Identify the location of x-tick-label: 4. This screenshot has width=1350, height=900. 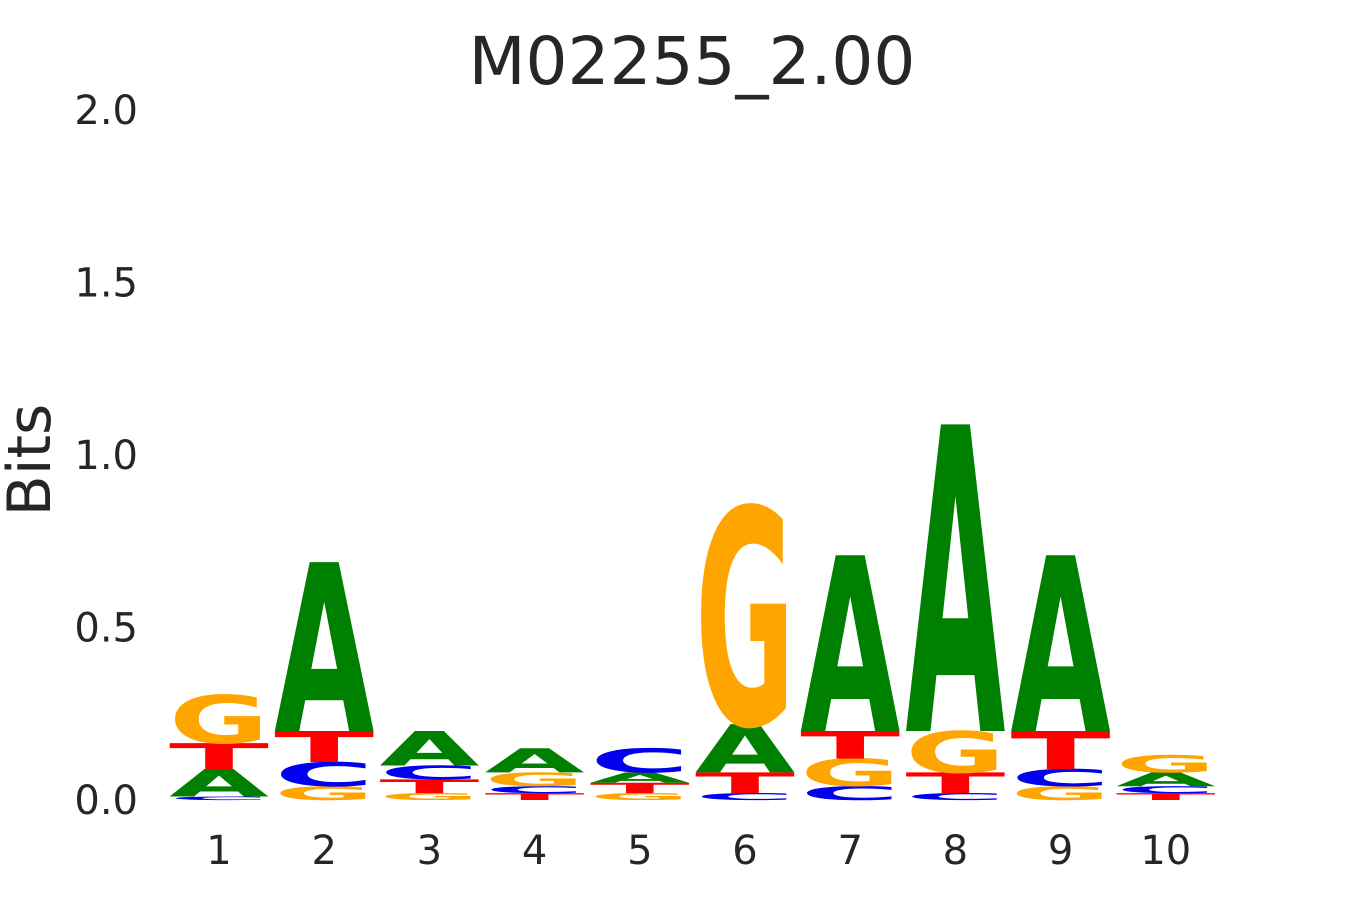
(534, 851).